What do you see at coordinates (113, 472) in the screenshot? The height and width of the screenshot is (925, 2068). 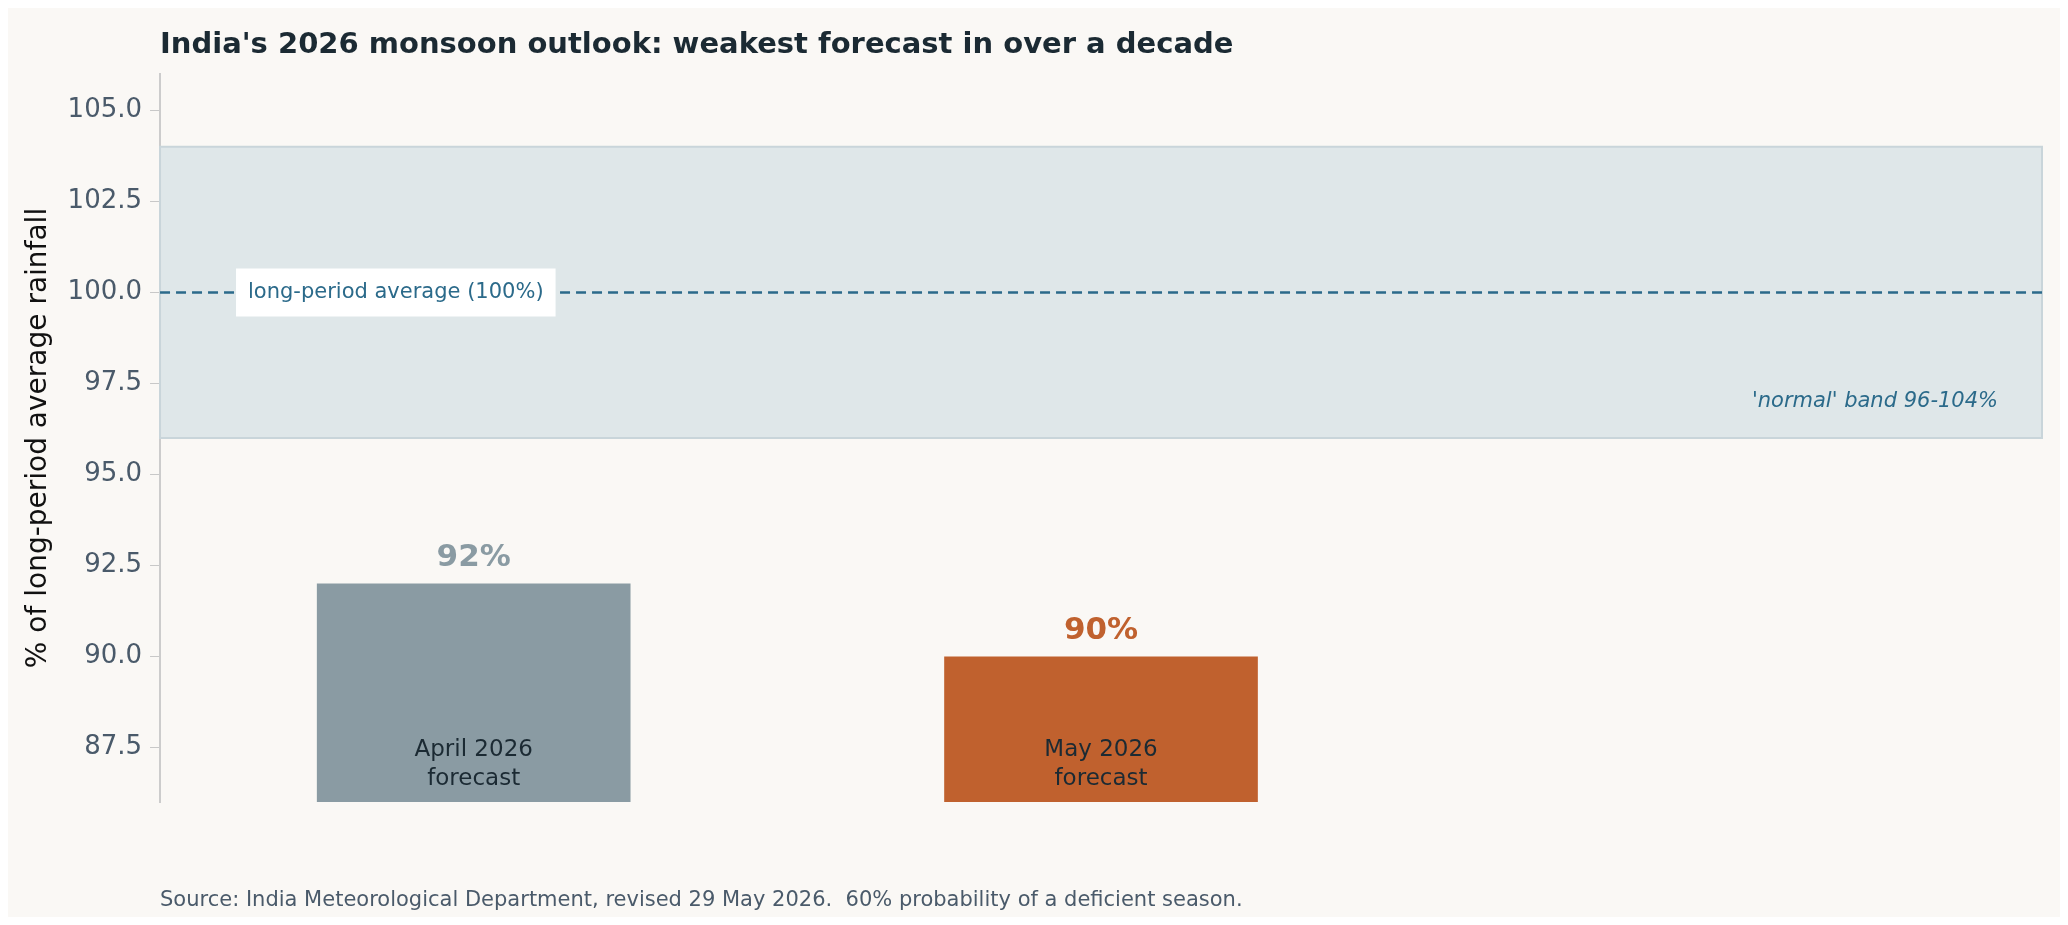 I see `y-tick-label: 95.0` at bounding box center [113, 472].